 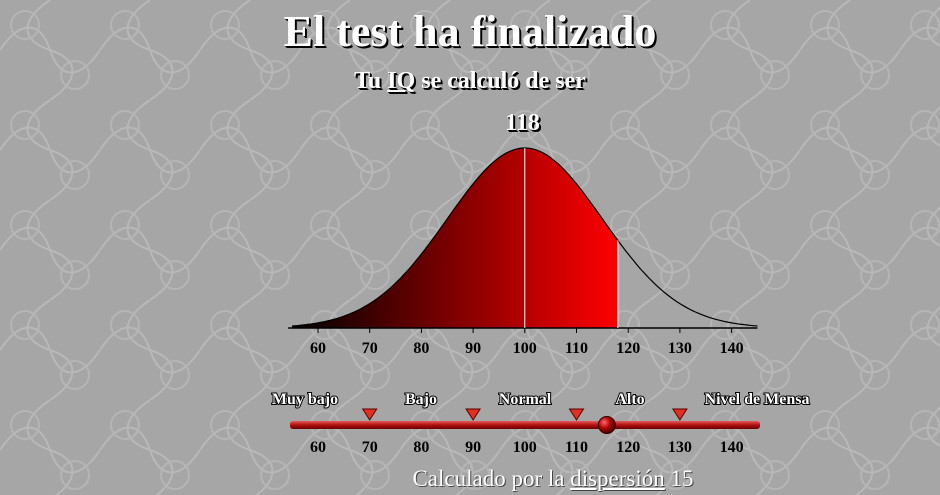 I want to click on iq-indicator-ball, so click(x=606, y=425).